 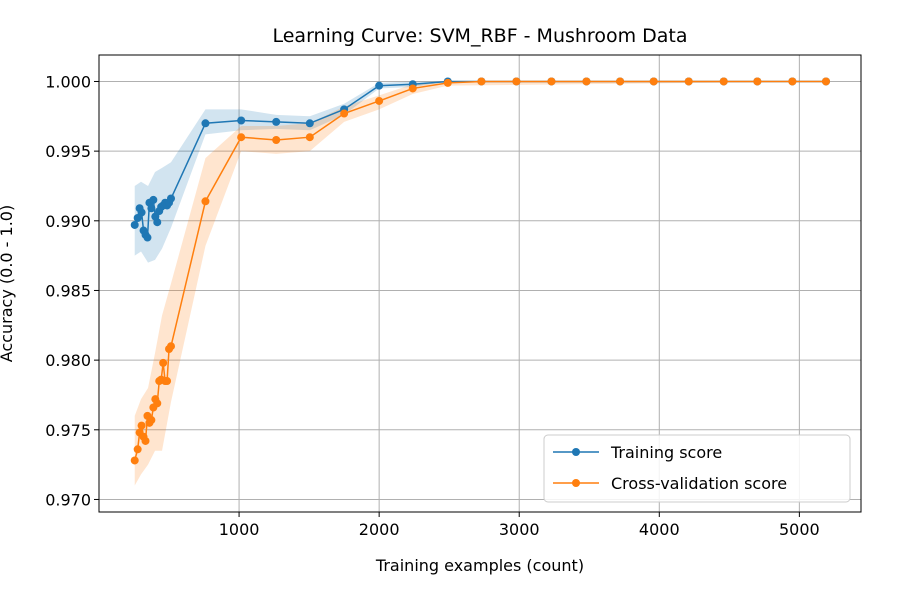 I want to click on chart-title: Learning Curve: SVM_RBF - Mushroom Data, so click(x=479, y=36).